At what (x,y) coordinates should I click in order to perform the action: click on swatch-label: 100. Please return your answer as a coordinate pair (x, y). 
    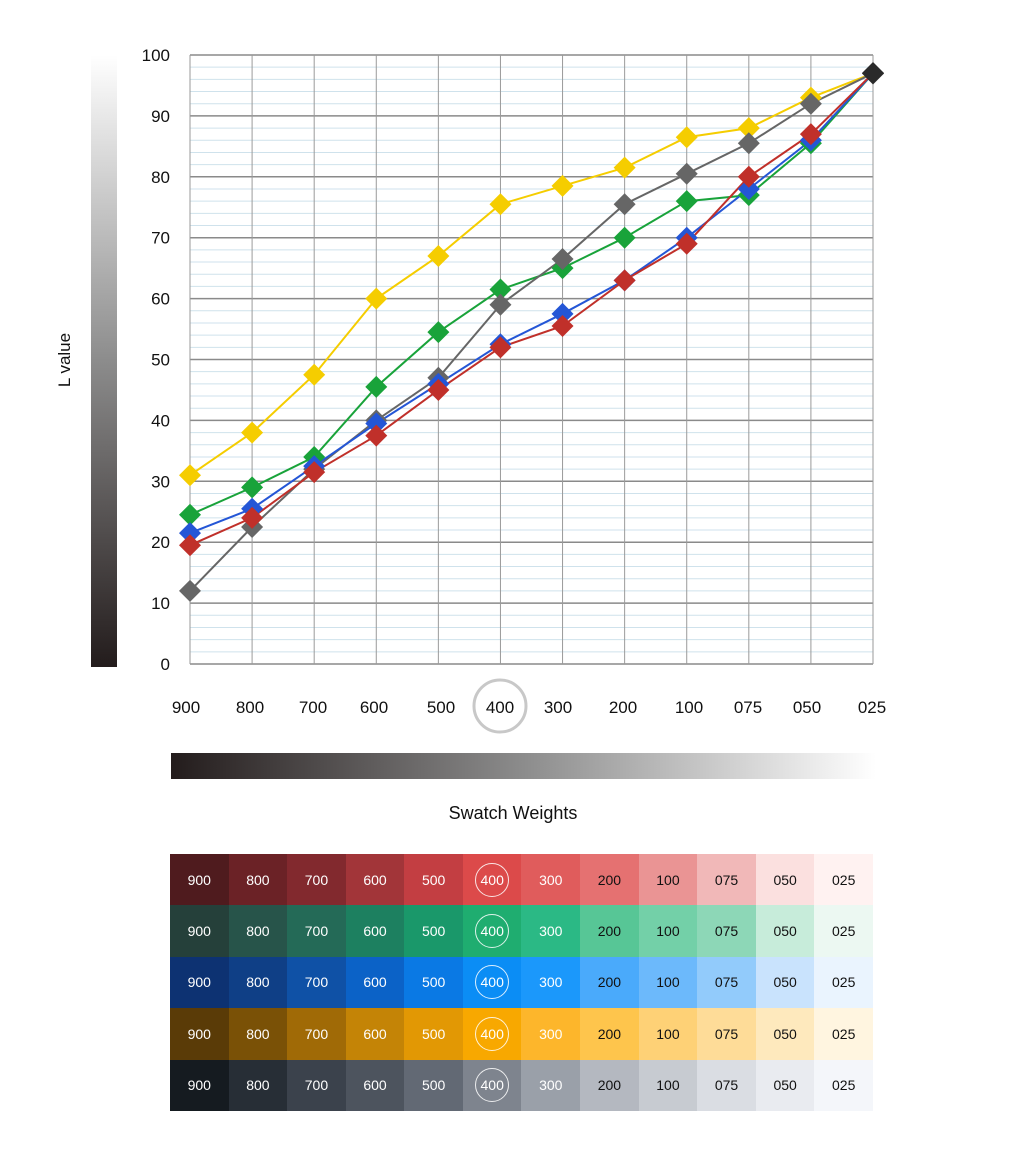
    Looking at the image, I should click on (668, 1033).